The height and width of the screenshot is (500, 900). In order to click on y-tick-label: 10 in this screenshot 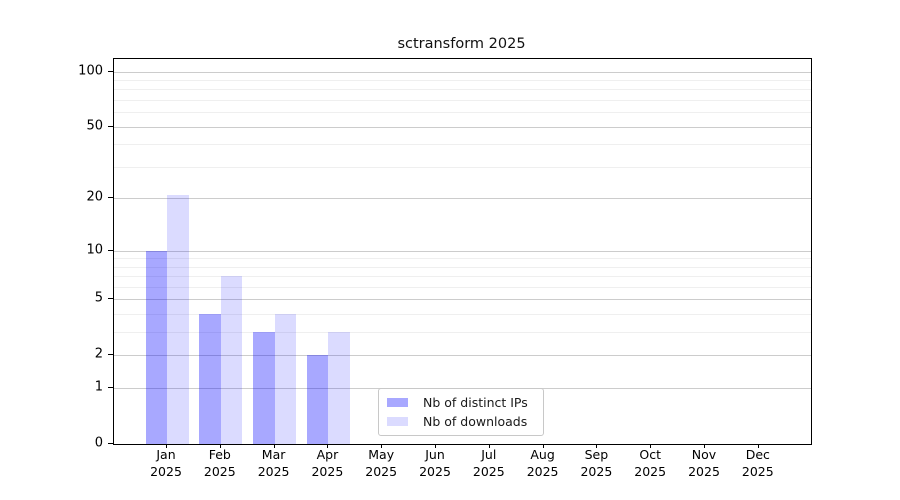, I will do `click(94, 249)`.